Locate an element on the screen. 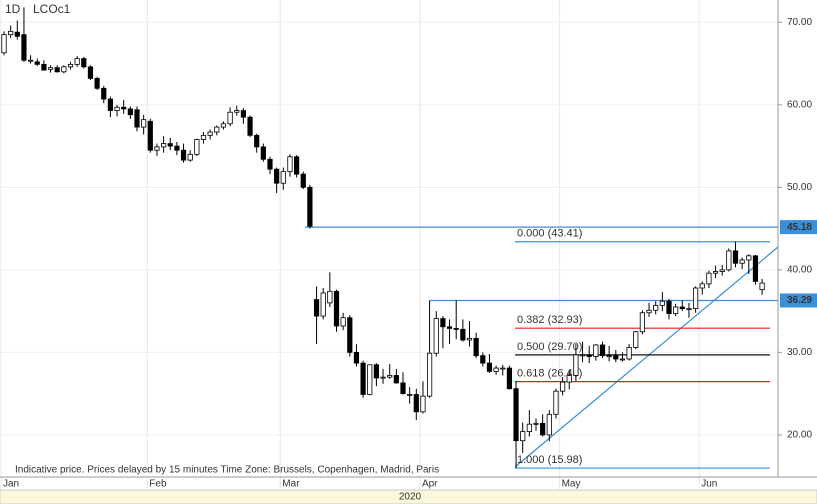 The image size is (817, 504). x-tick-label: Jun is located at coordinates (709, 484).